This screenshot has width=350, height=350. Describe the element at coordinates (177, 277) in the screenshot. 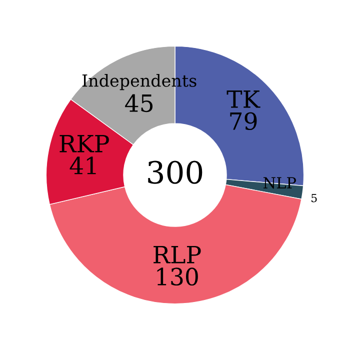

I see `data-label: 130` at that location.